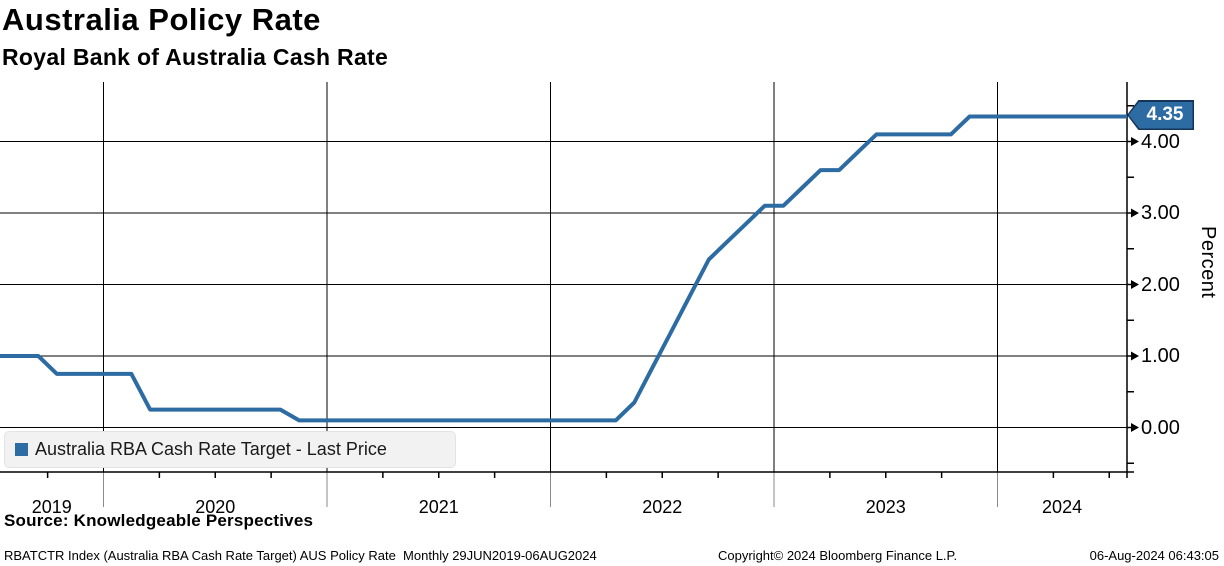 The width and height of the screenshot is (1224, 566). What do you see at coordinates (1154, 555) in the screenshot?
I see `footer-datetime: 06-Aug-2024 06:43:05` at bounding box center [1154, 555].